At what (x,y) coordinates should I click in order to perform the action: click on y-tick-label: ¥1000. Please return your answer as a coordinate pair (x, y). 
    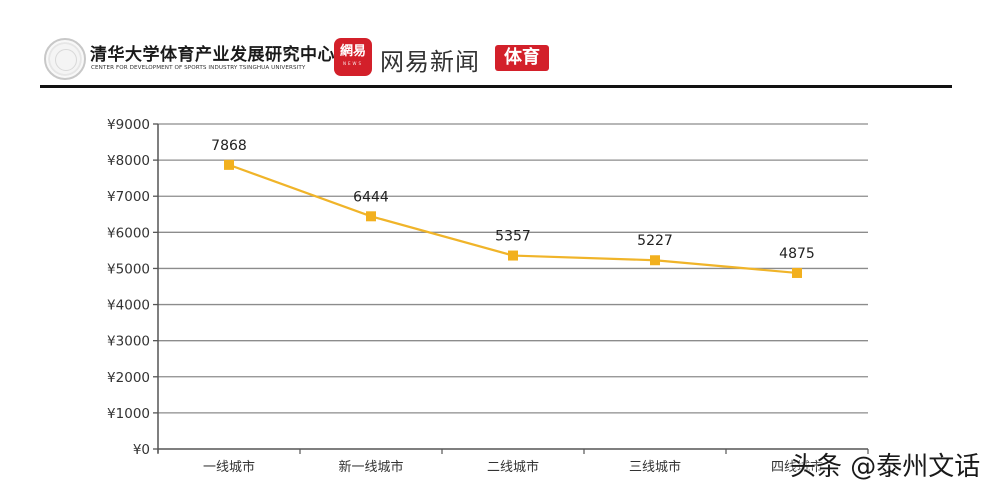
    Looking at the image, I should click on (128, 414).